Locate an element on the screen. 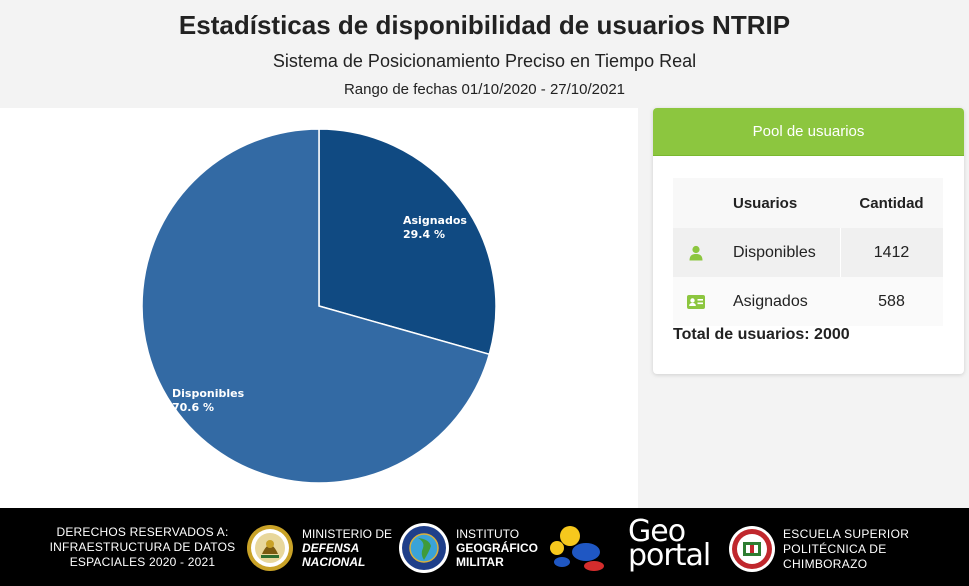 This screenshot has height=586, width=969. date-range: Rango de fechas 01/10/2020 - 27/10/2021 is located at coordinates (484, 89).